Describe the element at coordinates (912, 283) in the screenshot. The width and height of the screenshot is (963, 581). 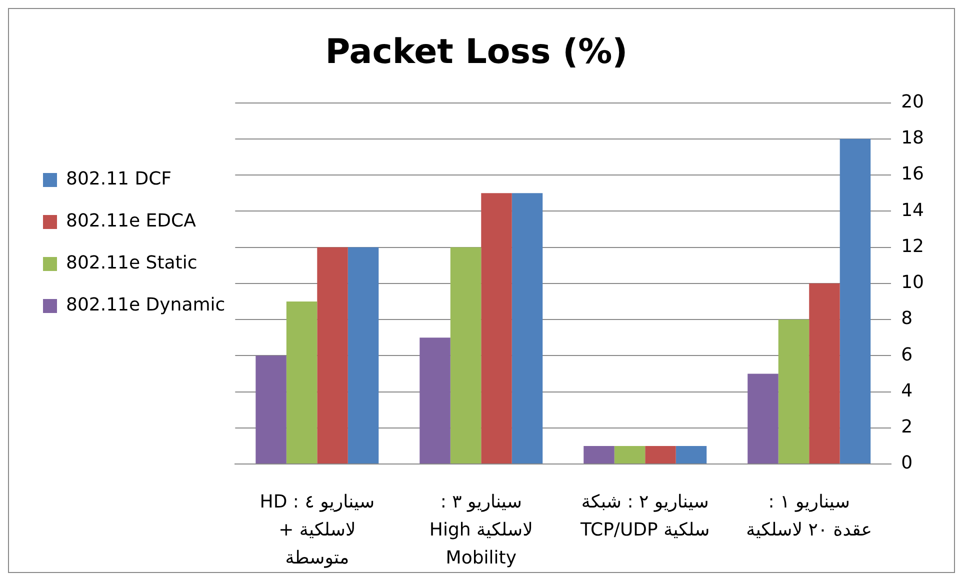
I see `y-tick-label: 10` at that location.